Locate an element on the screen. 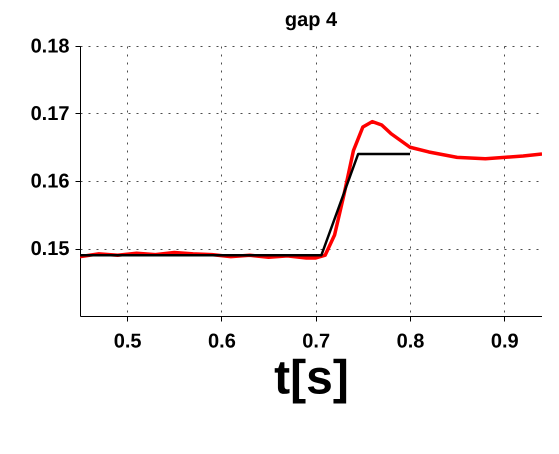  y-tick-label: 0.17 is located at coordinates (50, 114).